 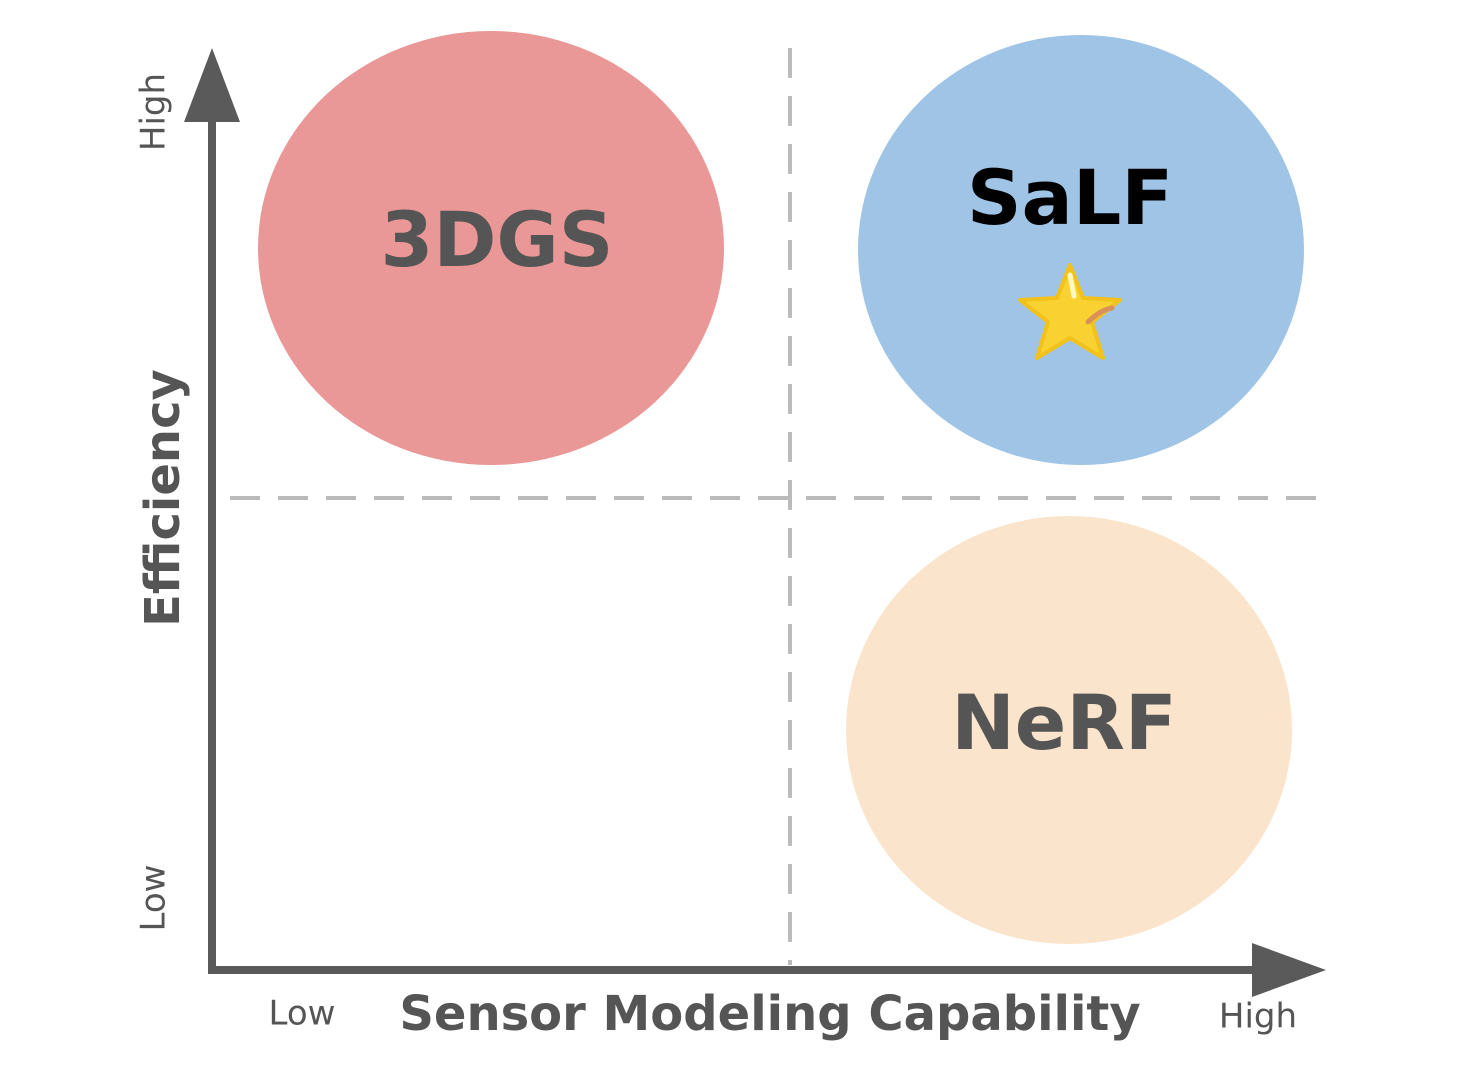 What do you see at coordinates (302, 1014) in the screenshot?
I see `x-axis-low: Low` at bounding box center [302, 1014].